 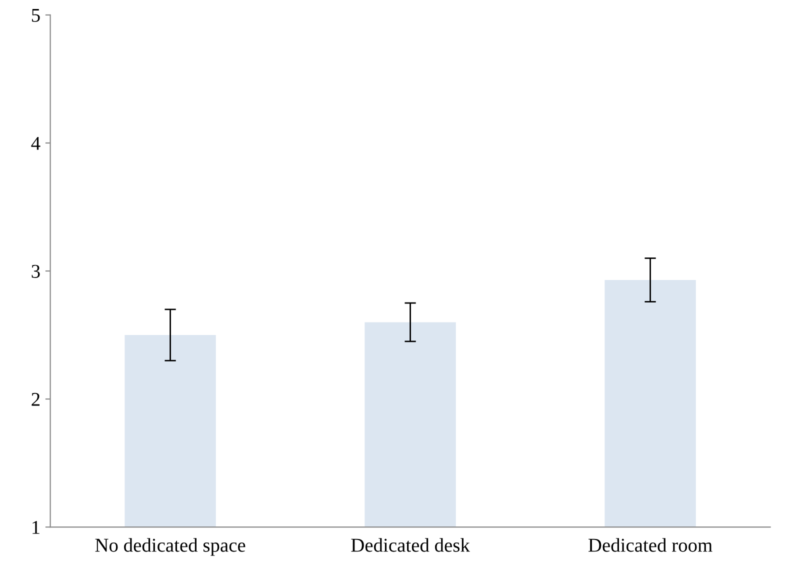 I want to click on y-tick-label: 4, so click(x=35, y=143).